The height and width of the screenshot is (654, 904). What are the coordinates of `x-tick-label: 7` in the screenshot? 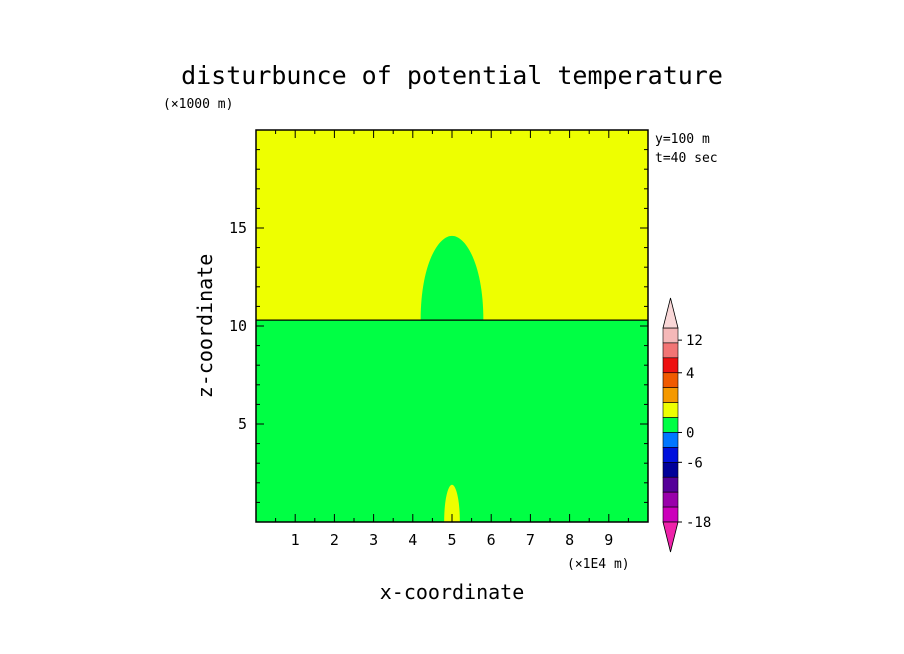 It's located at (530, 540).